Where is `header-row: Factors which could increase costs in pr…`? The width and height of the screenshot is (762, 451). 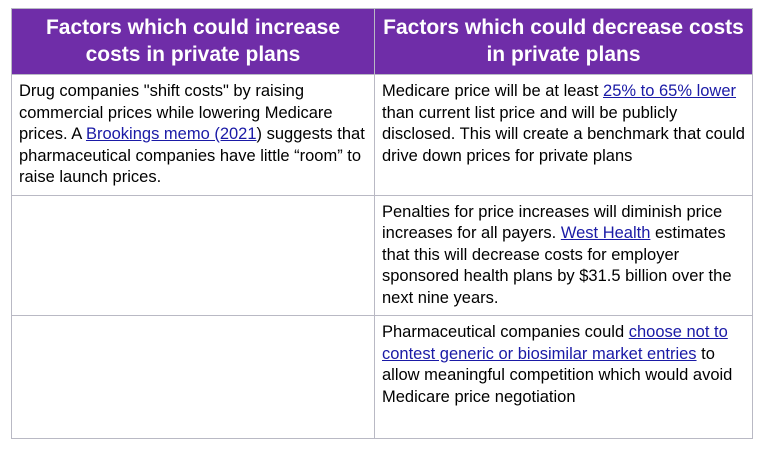 header-row: Factors which could increase costs in pr… is located at coordinates (382, 41).